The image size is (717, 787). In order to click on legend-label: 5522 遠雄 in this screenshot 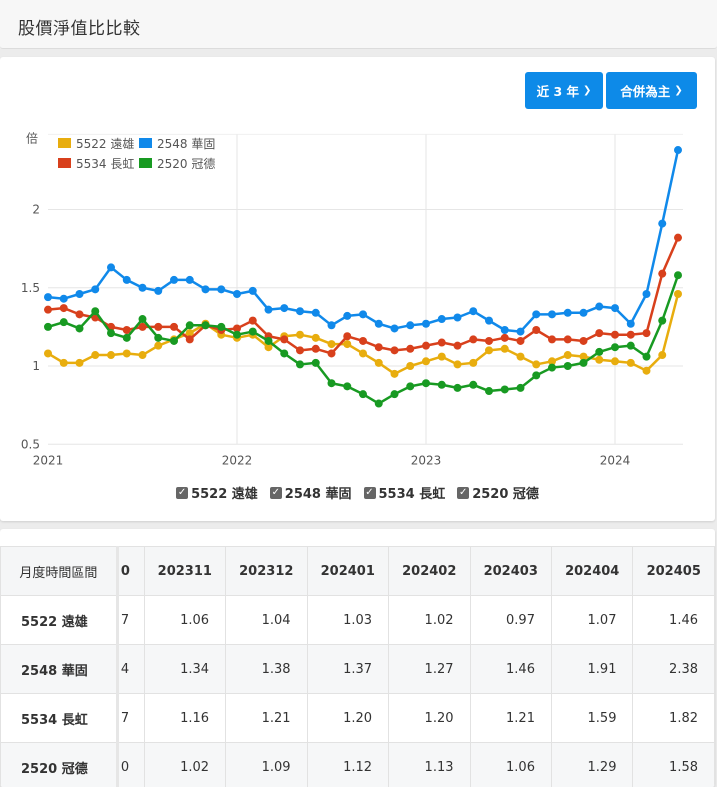, I will do `click(105, 143)`.